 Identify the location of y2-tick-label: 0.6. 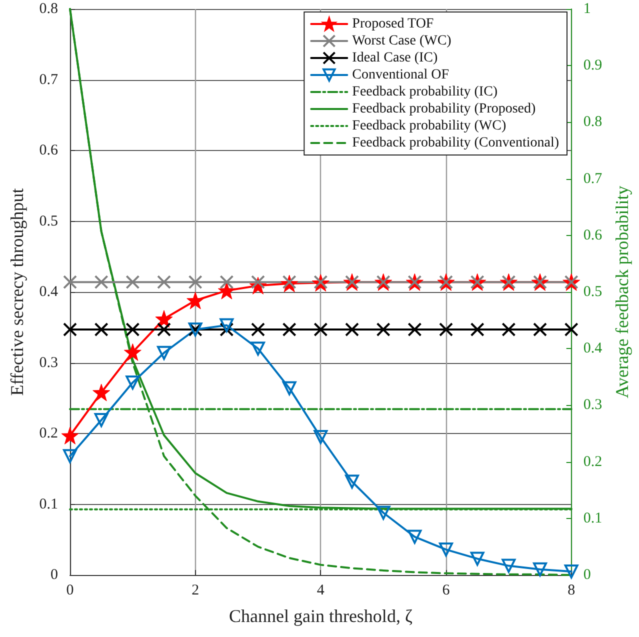
(593, 235).